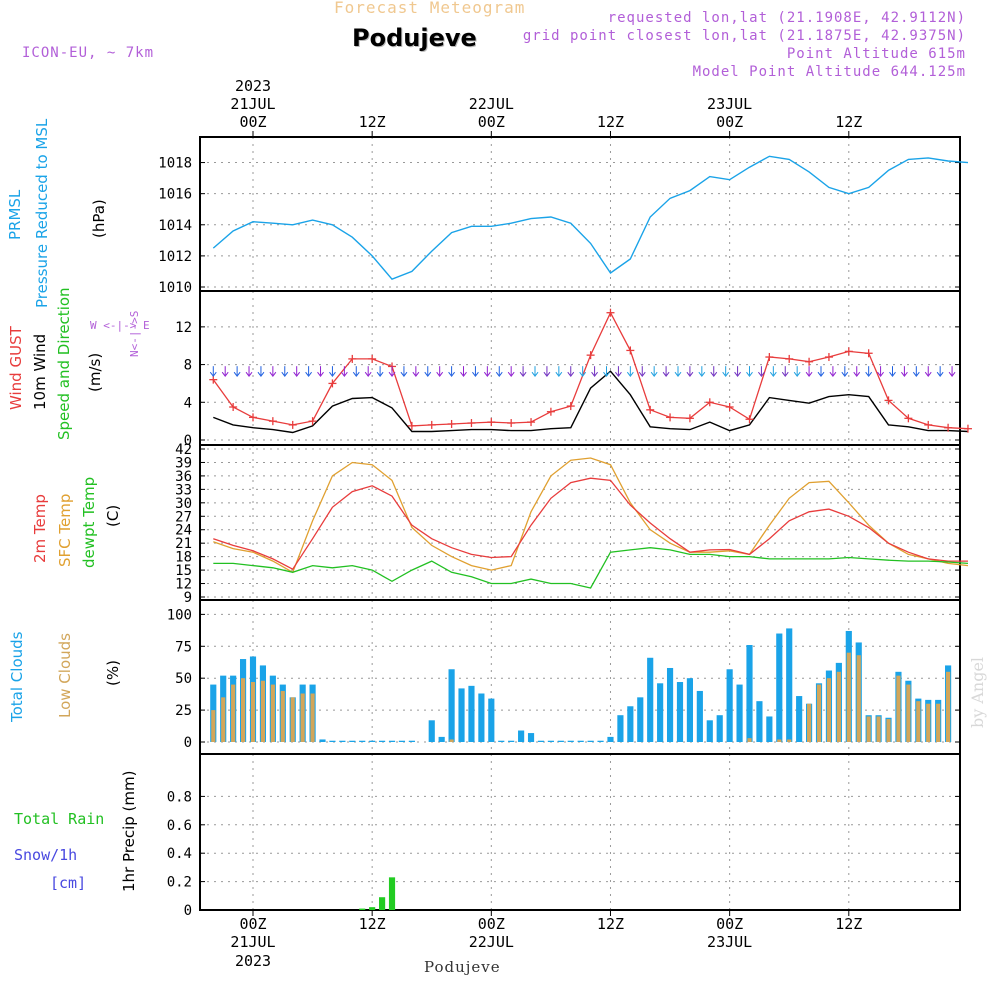  Describe the element at coordinates (183, 544) in the screenshot. I see `y-tick-label: 21` at that location.